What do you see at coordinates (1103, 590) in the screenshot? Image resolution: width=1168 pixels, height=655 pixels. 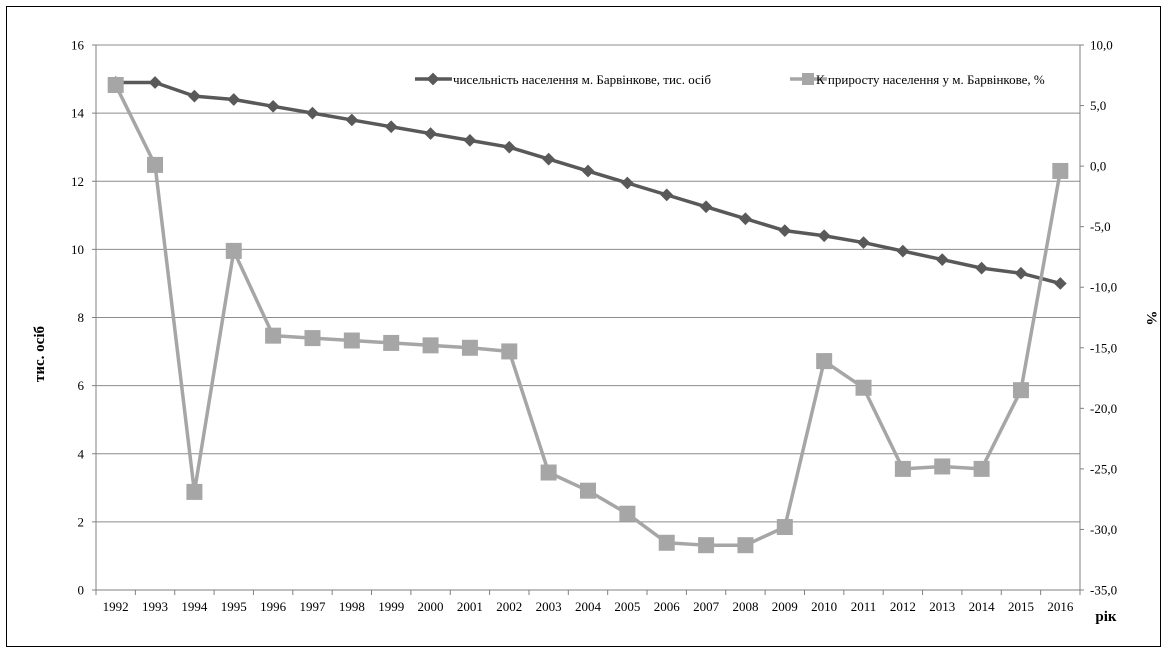 I see `y-right-tick-label: -35,0` at bounding box center [1103, 590].